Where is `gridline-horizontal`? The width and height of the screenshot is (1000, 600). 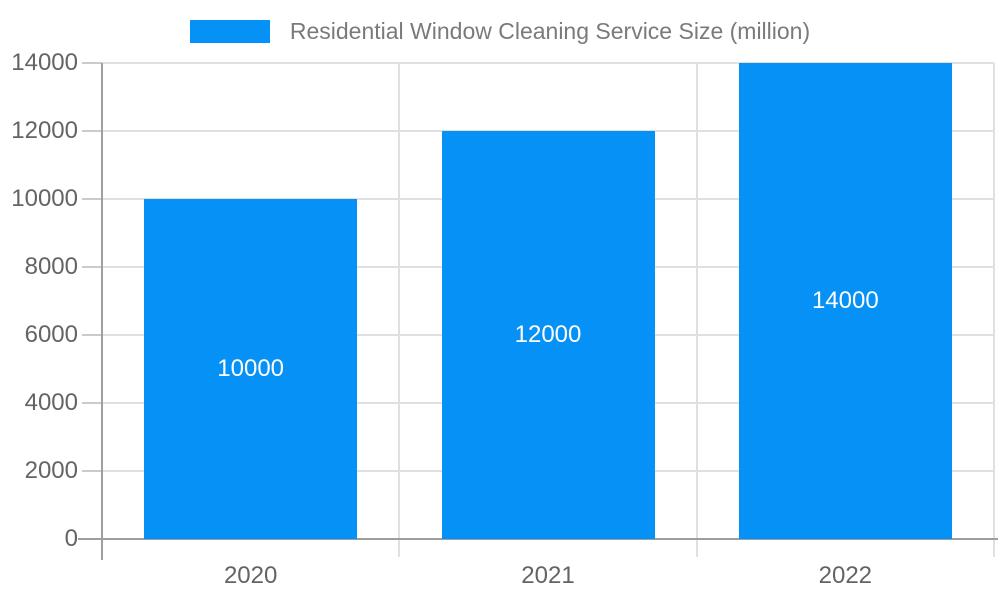
gridline-horizontal is located at coordinates (548, 63).